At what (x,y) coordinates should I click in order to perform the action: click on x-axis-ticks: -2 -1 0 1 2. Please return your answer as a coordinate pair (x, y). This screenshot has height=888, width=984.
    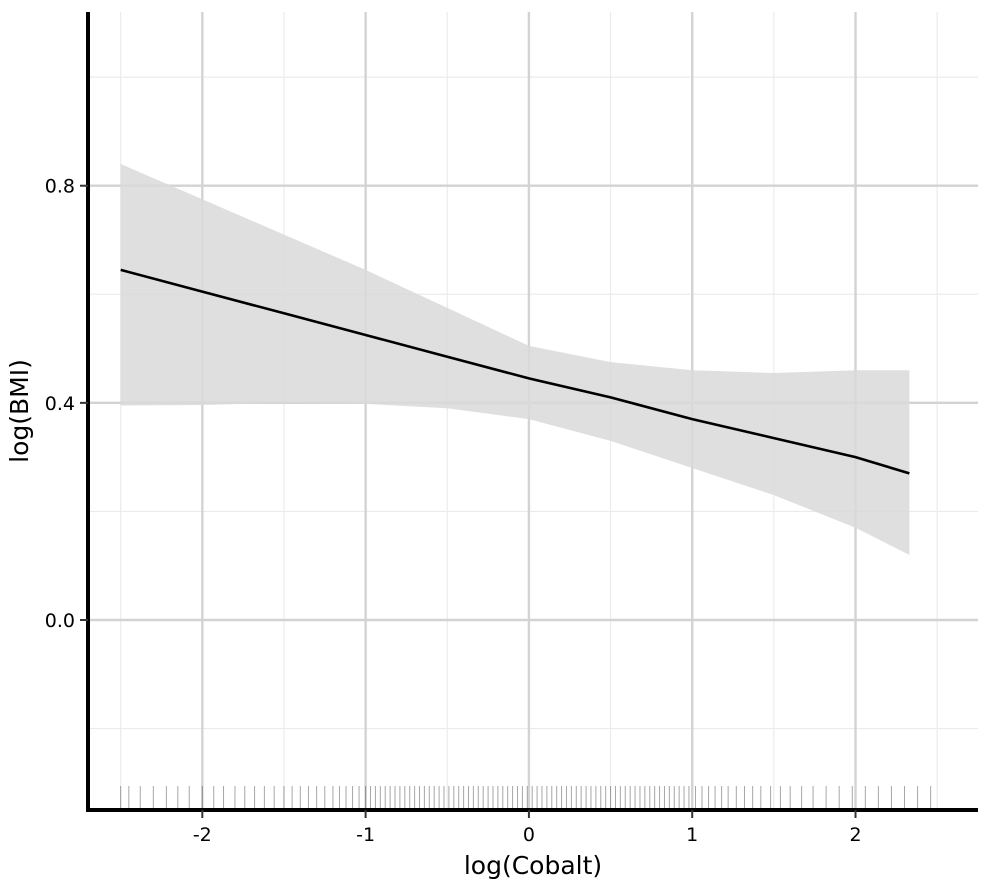
    Looking at the image, I should click on (527, 828).